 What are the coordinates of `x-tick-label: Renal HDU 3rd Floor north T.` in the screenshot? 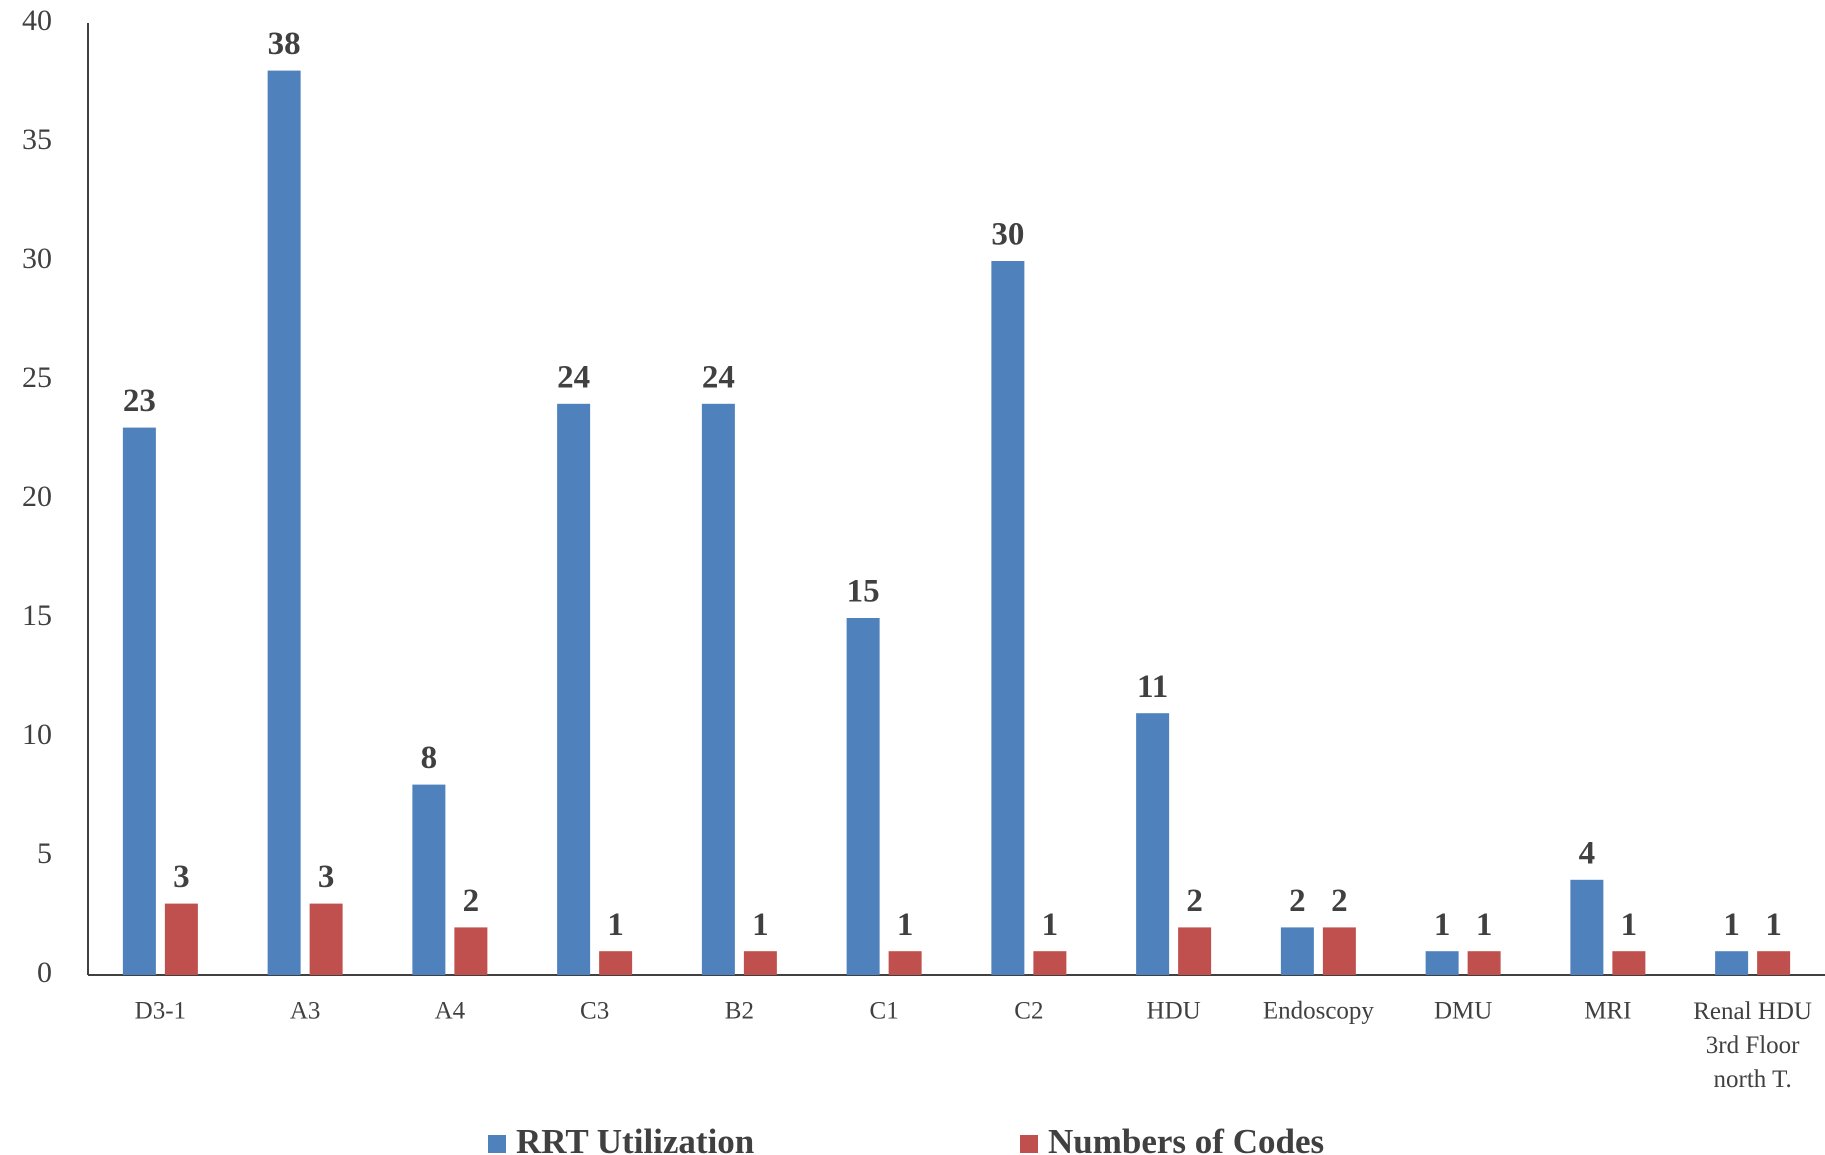 It's located at (1752, 1045).